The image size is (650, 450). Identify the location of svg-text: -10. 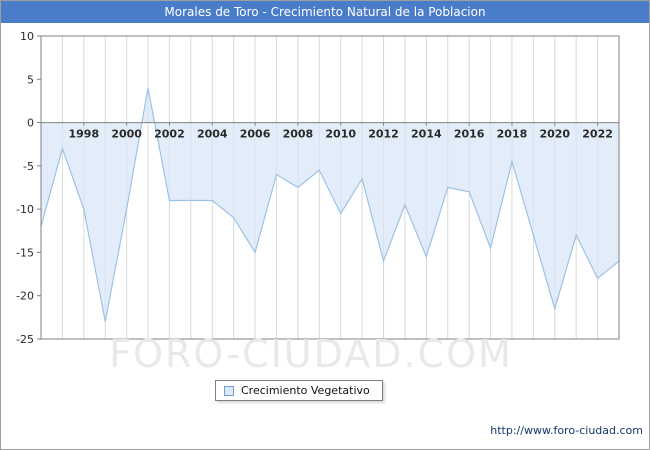
(25, 209).